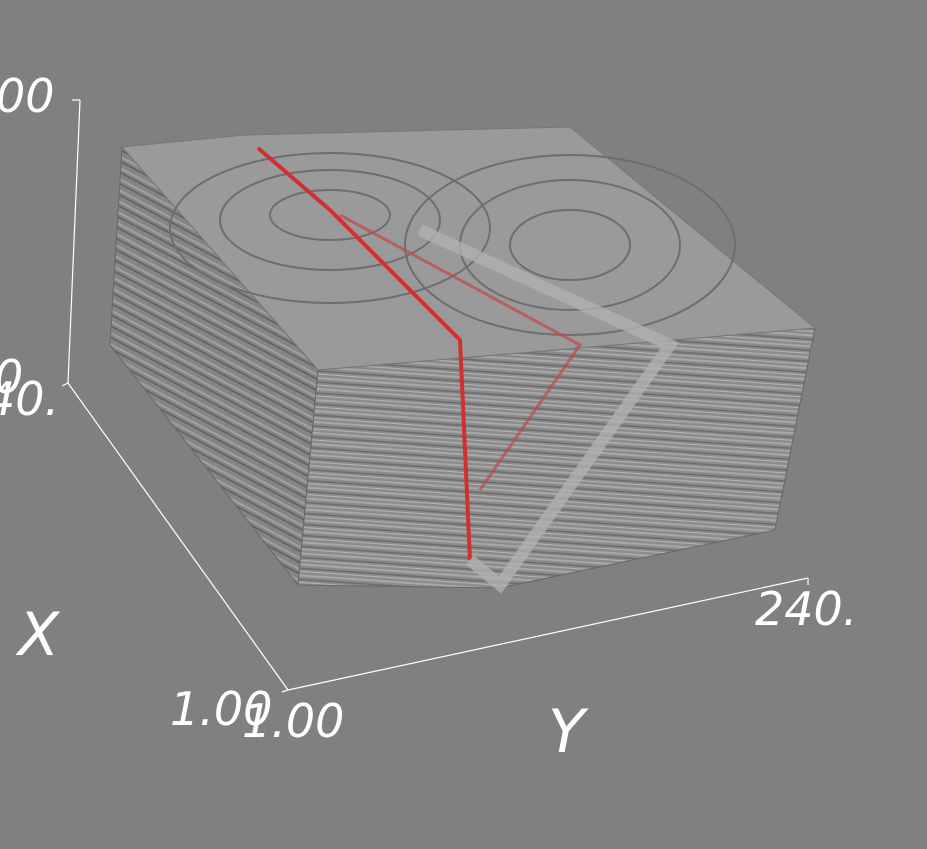 This screenshot has height=849, width=927. Describe the element at coordinates (27, 96) in the screenshot. I see `vertical-tick-label: 00` at that location.